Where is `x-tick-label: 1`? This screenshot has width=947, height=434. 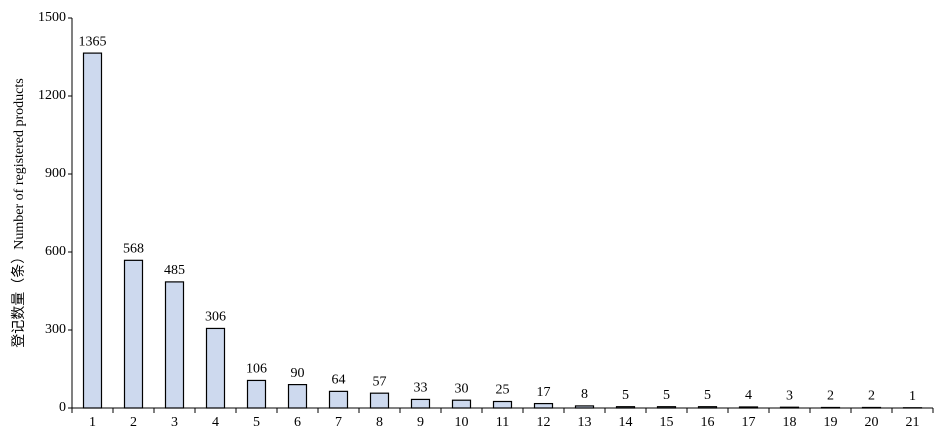
x-tick-label: 1 is located at coordinates (92, 422).